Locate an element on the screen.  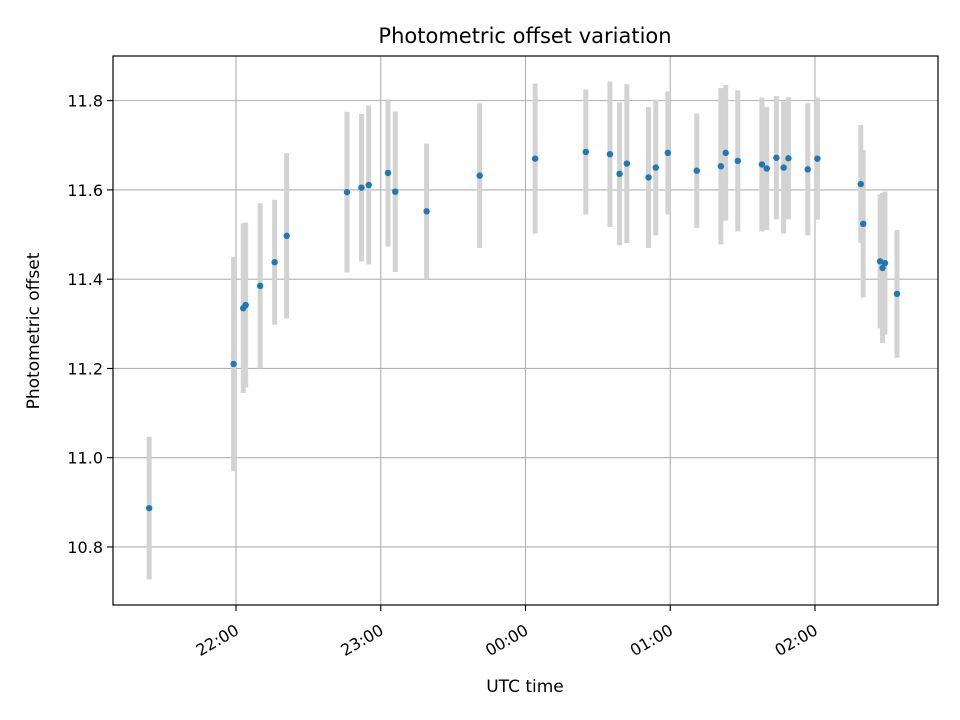
y-tick-label: 11.6 is located at coordinates (85, 190).